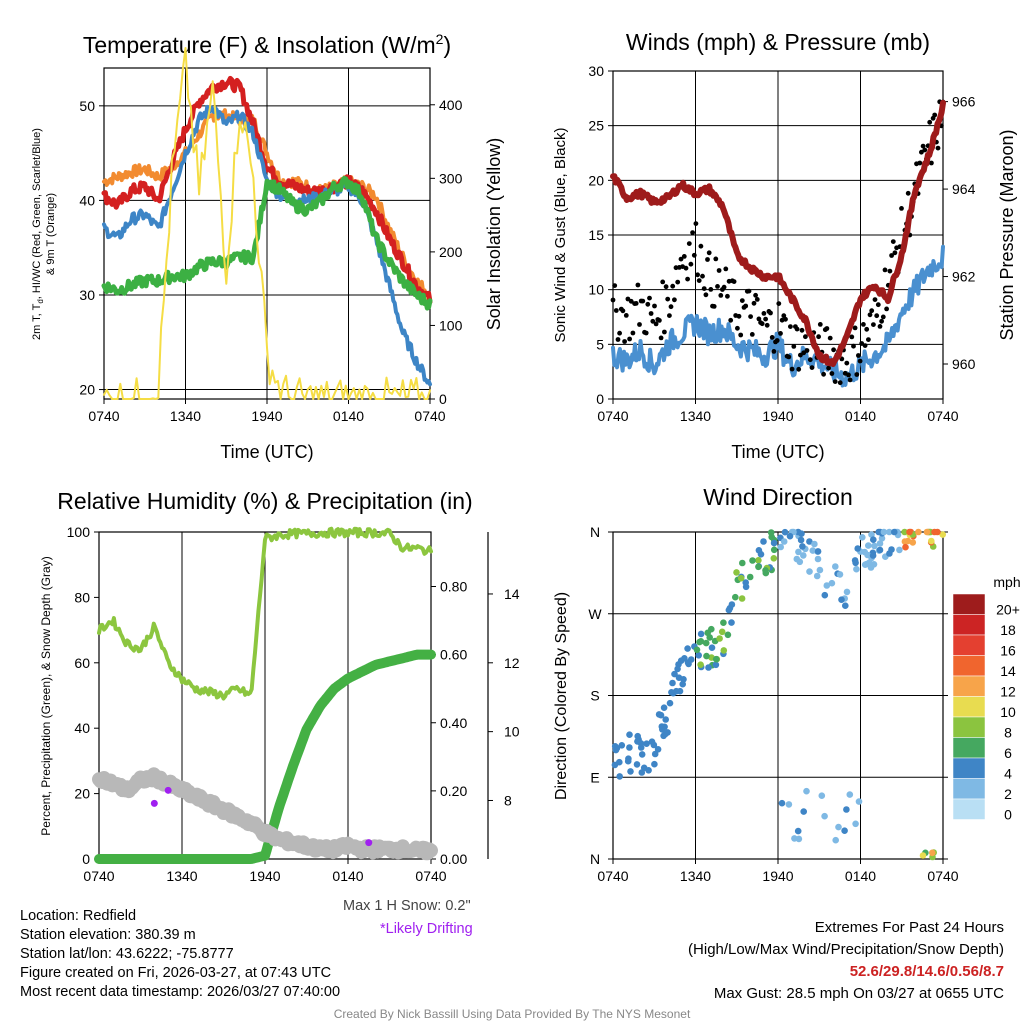 The image size is (1024, 1024). I want to click on rh-series-precipitation, so click(265, 756).